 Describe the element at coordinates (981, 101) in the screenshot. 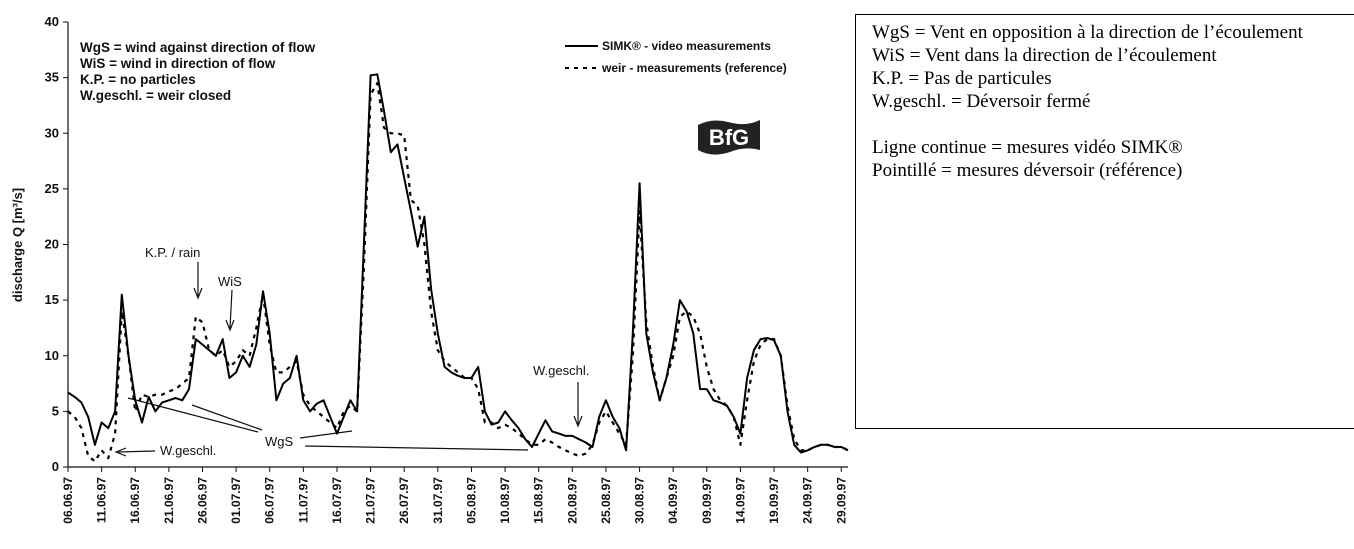

I see `side-note-line: W.geschl. = Déversoir fermé` at that location.